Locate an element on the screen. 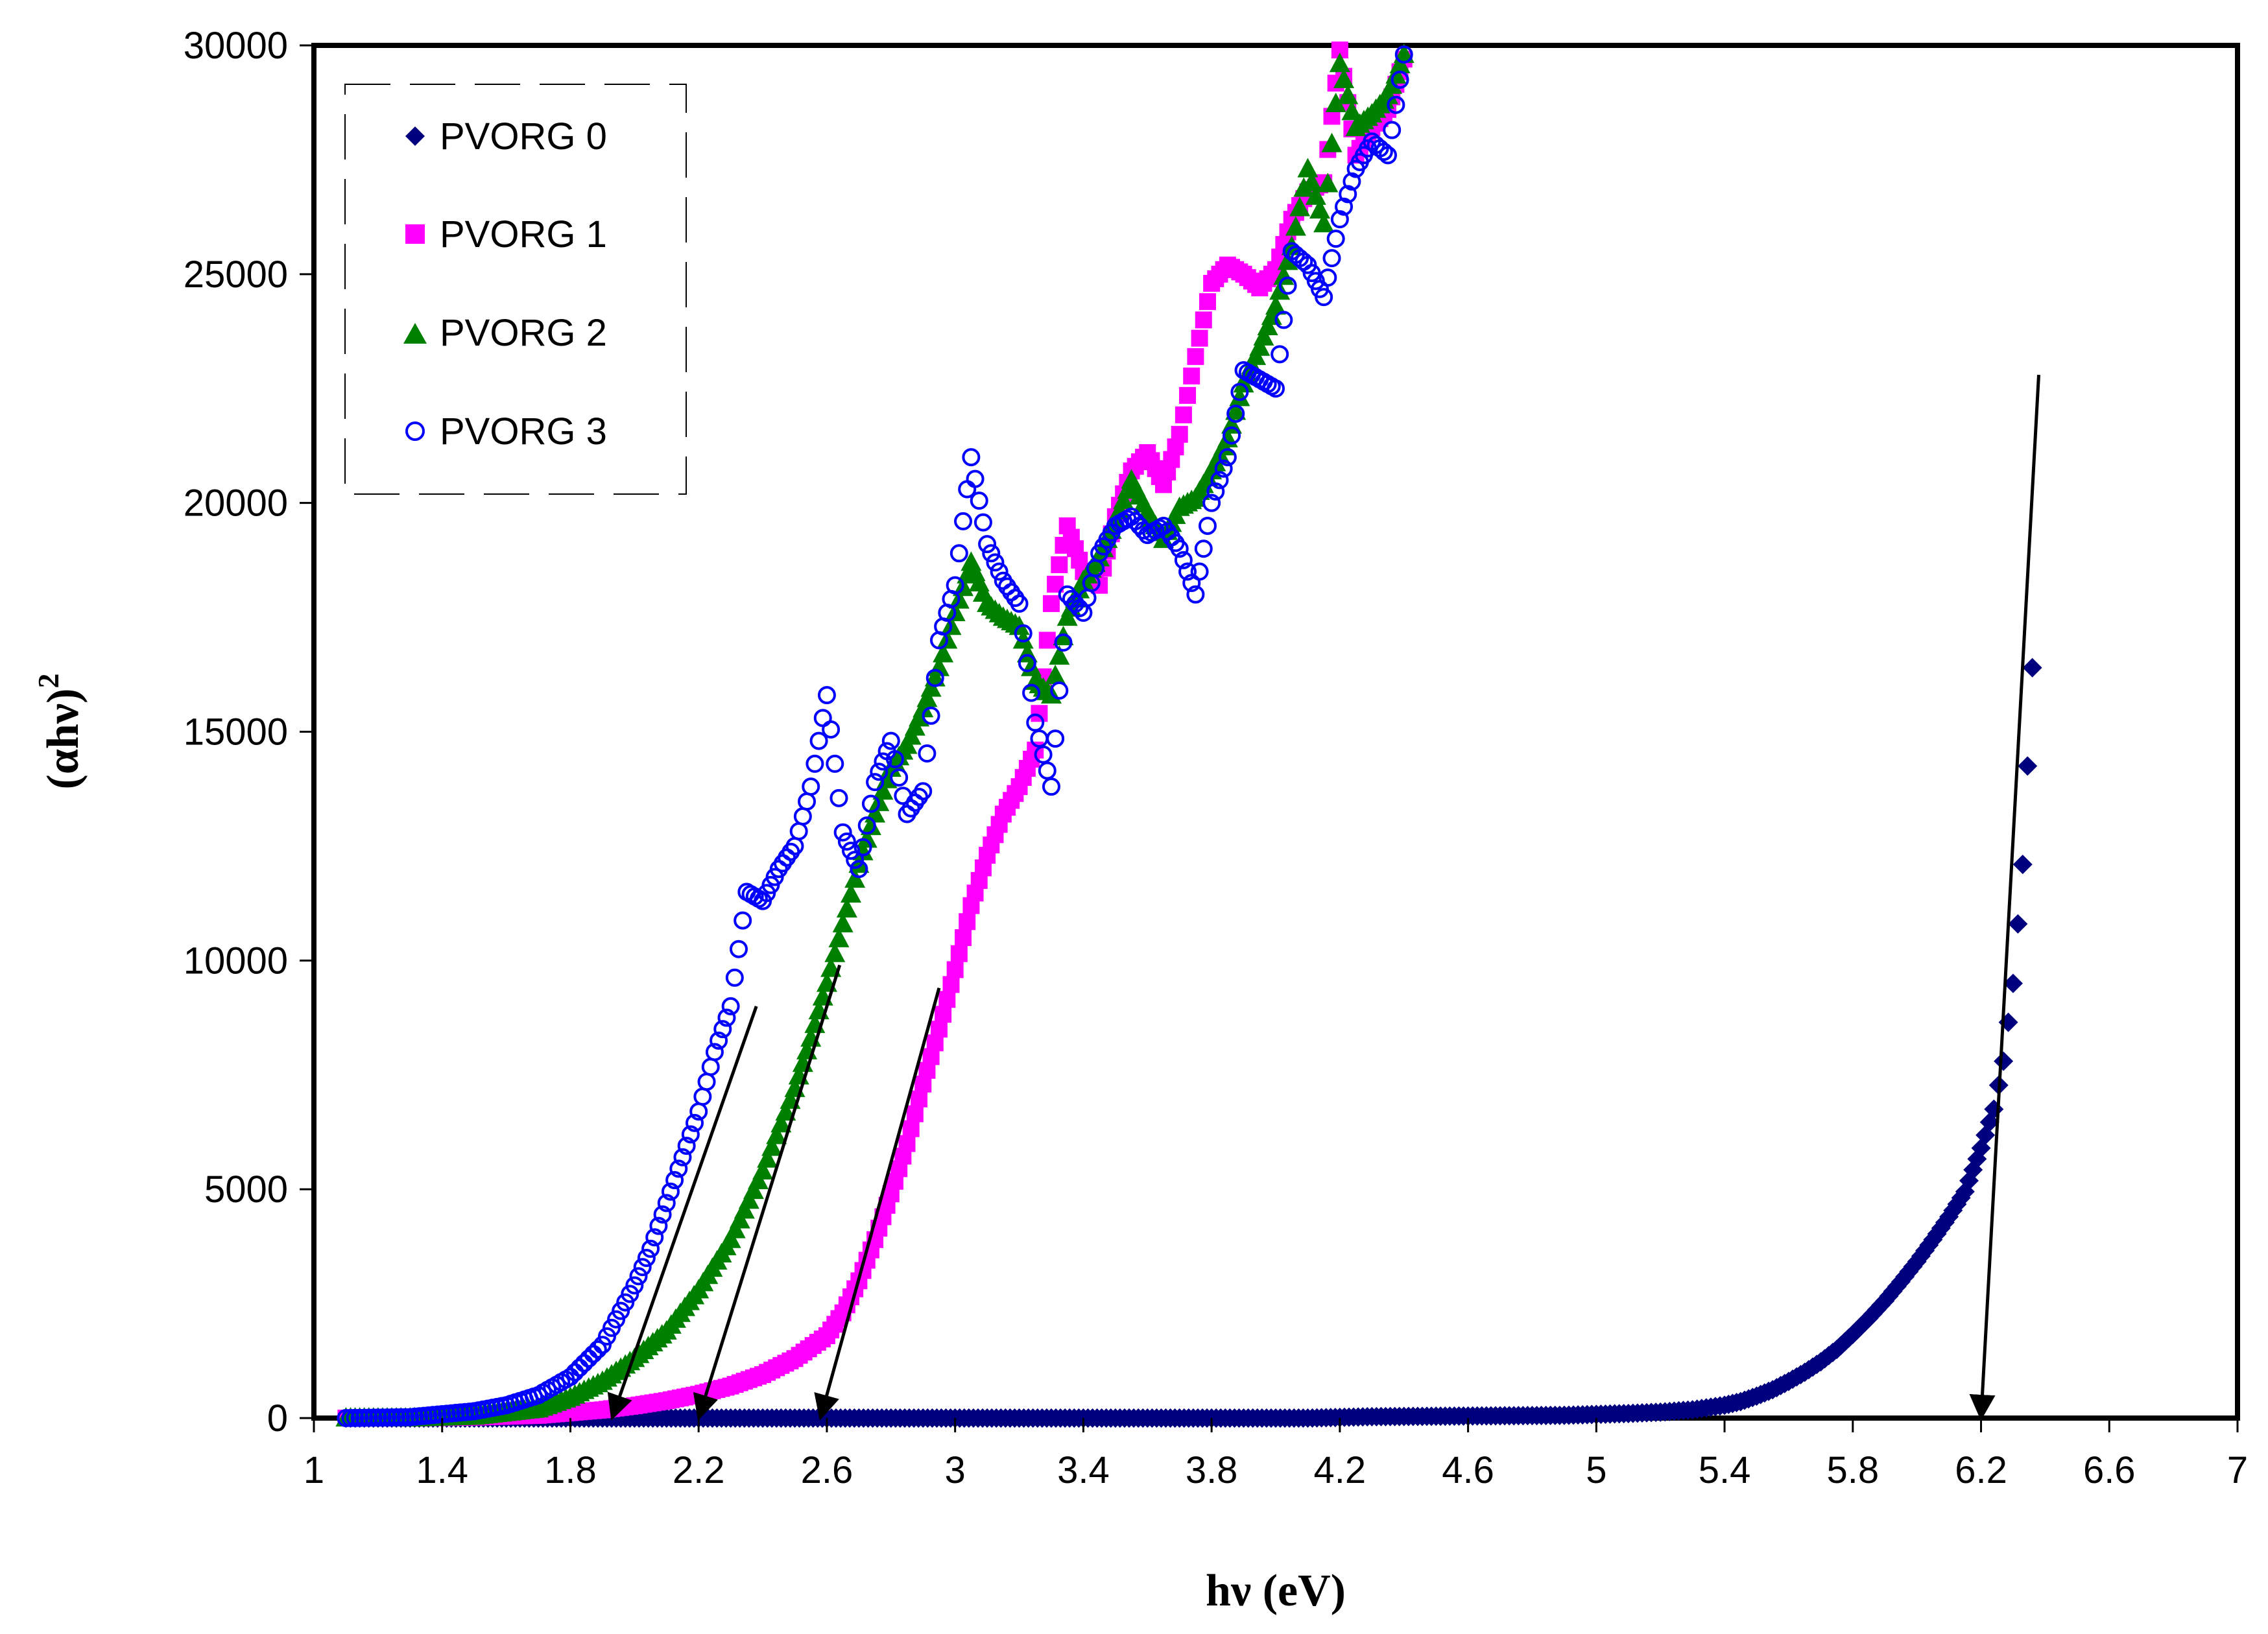 This screenshot has height=1634, width=2268. x-tick-label: 2.2 is located at coordinates (699, 1470).